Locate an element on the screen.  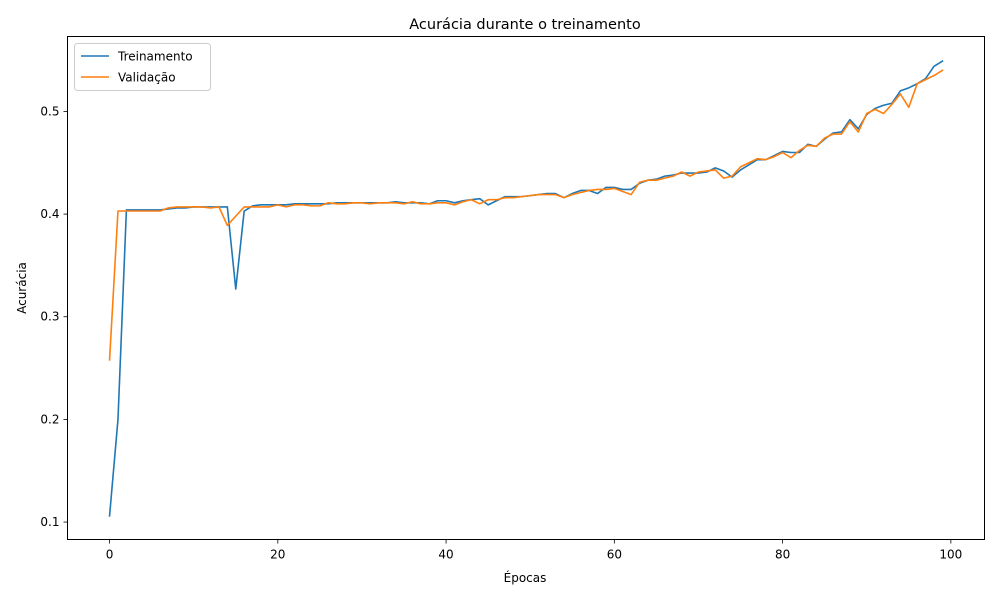
legend-label-validacao: Validação is located at coordinates (147, 78).